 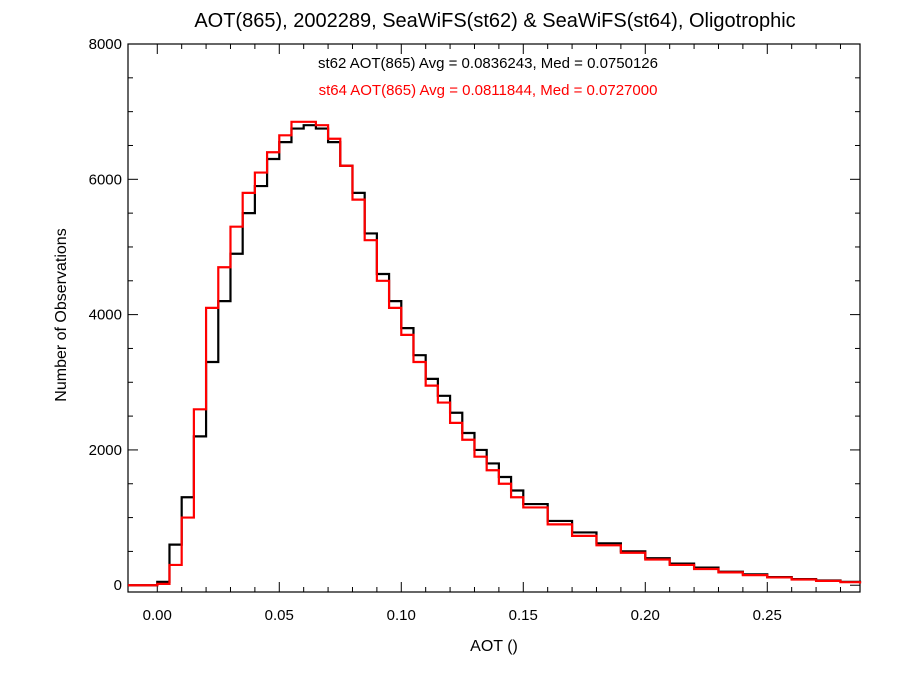 What do you see at coordinates (118, 585) in the screenshot?
I see `y-tick-label: 0` at bounding box center [118, 585].